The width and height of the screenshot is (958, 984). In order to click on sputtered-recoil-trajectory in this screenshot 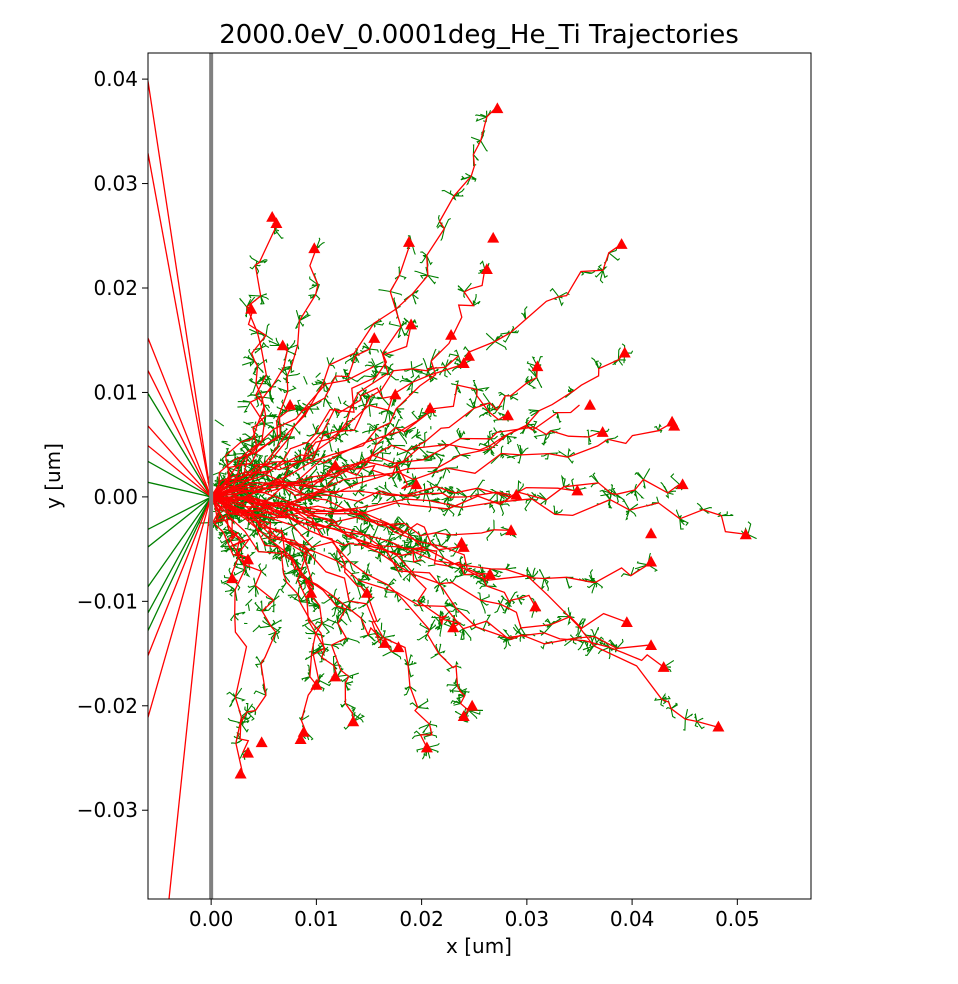, I will do `click(180, 445)`.